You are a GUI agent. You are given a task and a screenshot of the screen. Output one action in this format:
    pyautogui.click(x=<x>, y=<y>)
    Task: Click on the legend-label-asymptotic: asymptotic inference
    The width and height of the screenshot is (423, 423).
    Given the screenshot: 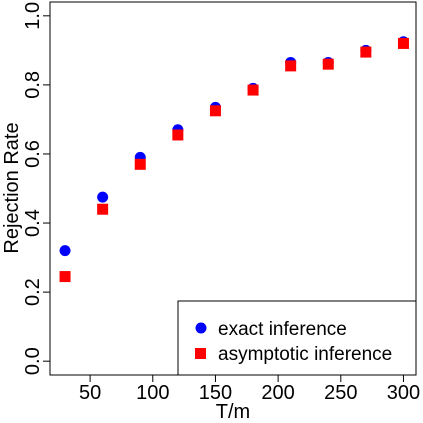 What is the action you would take?
    pyautogui.click(x=305, y=354)
    